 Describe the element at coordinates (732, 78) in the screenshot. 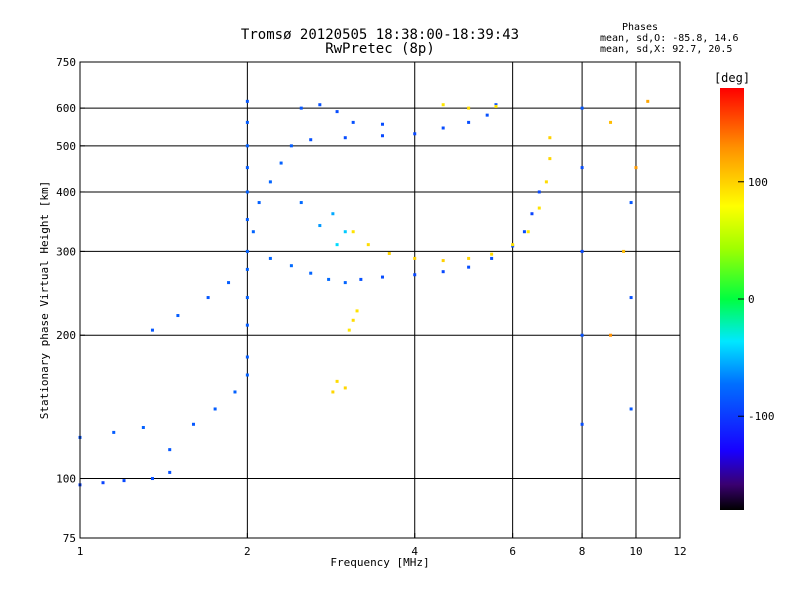

I see `colorbar-label: [deg]` at that location.